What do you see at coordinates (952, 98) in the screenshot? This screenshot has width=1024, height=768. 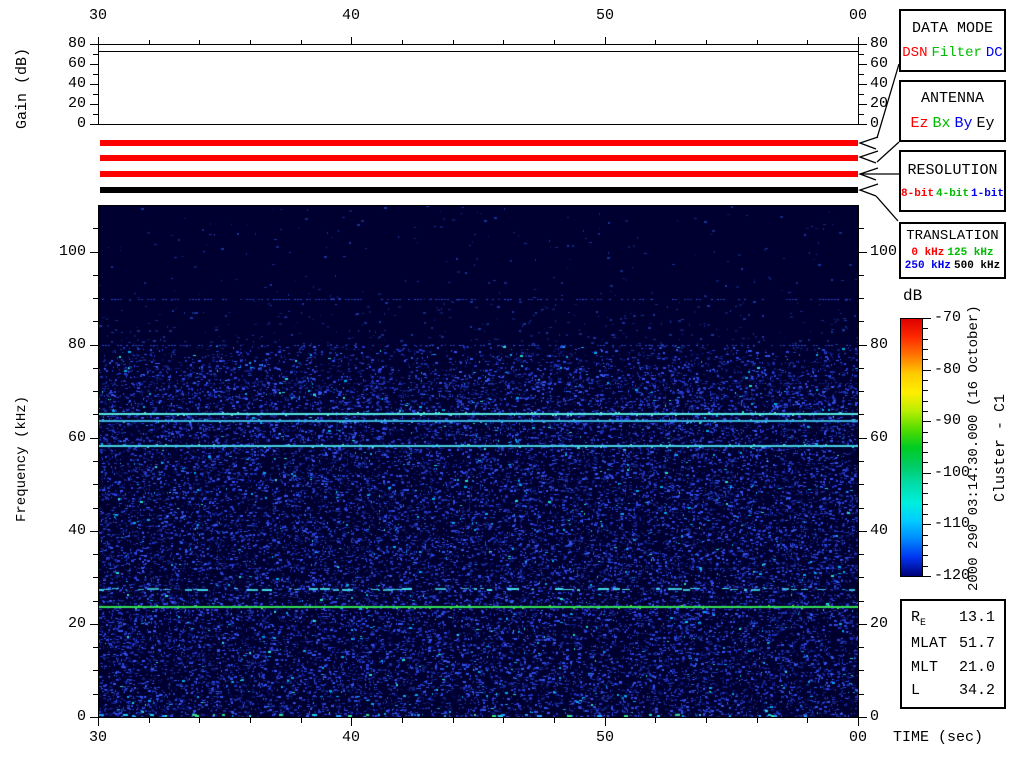 I see `antenna-title: ANTENNA` at bounding box center [952, 98].